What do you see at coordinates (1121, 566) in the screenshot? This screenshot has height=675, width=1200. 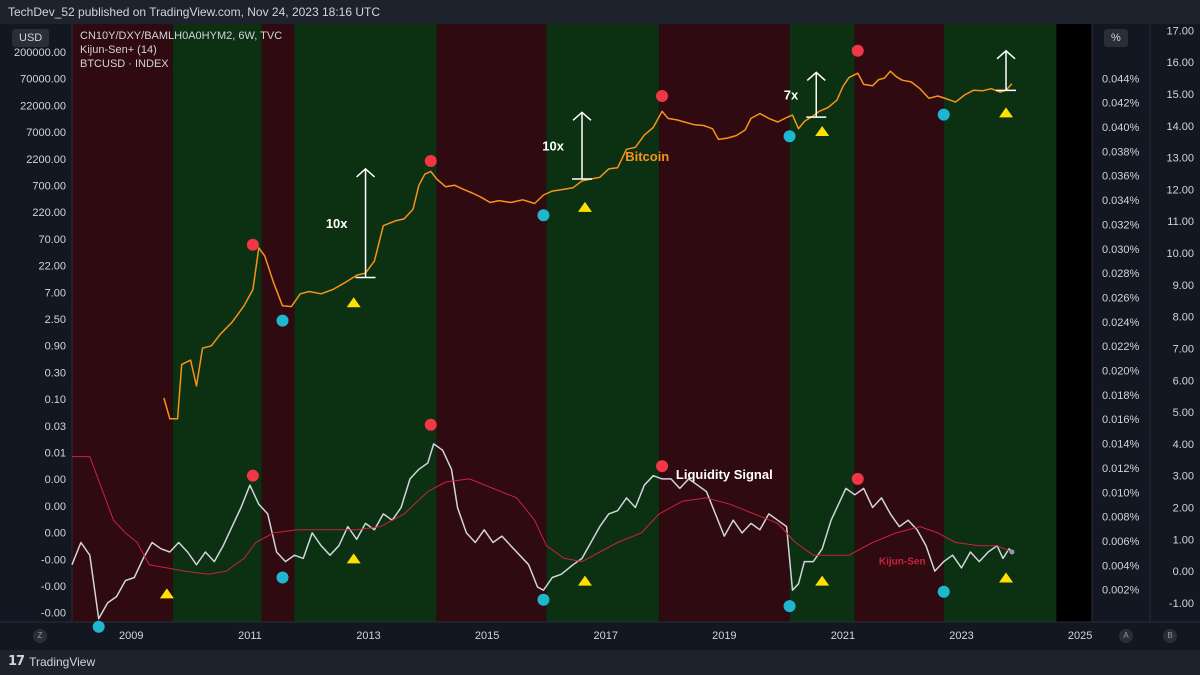 I see `pct-tick-label: 0.004%` at bounding box center [1121, 566].